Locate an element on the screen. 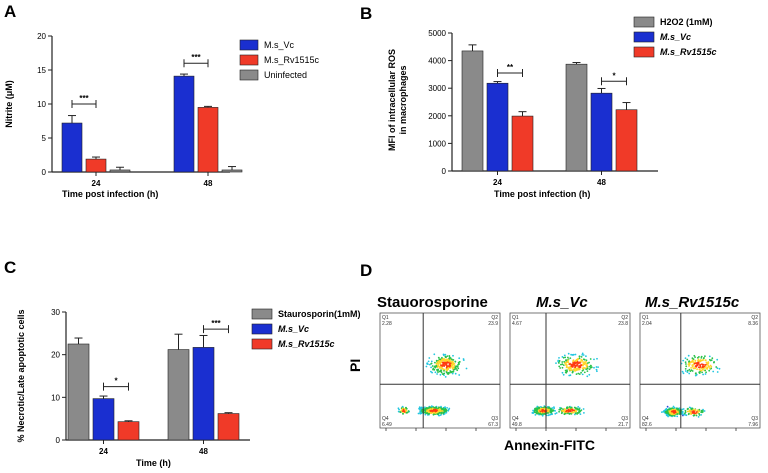 The image size is (768, 473). legend-label: H2O2 (1mM) is located at coordinates (686, 22).